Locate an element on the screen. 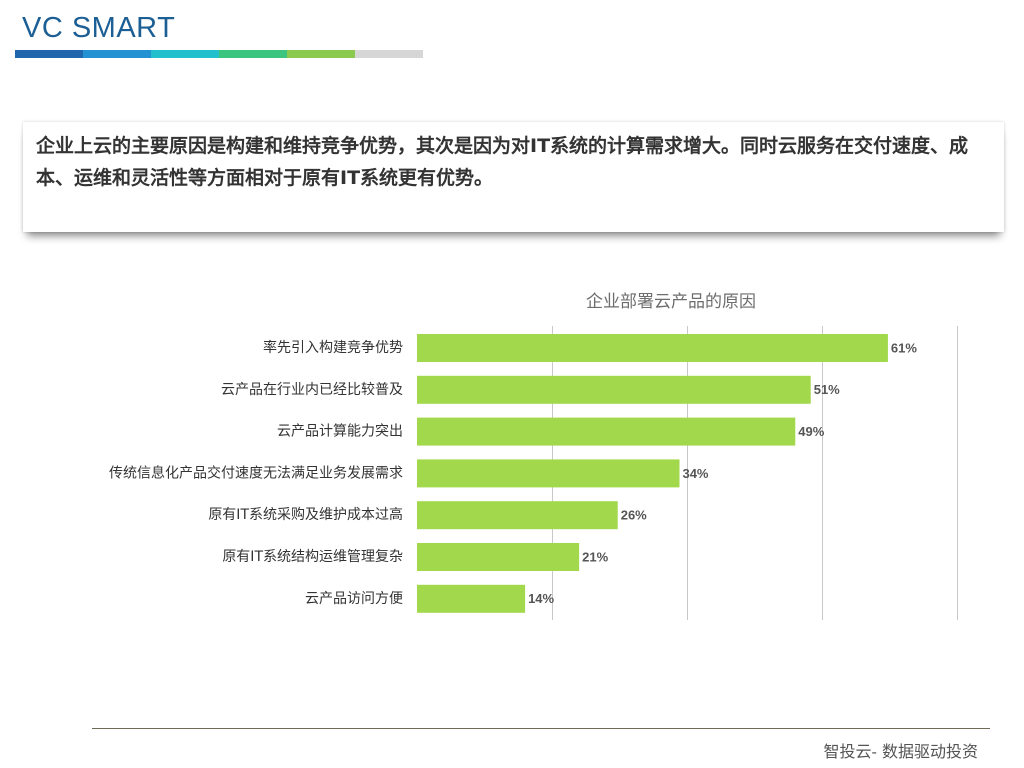 The width and height of the screenshot is (1024, 768). data-label: 21% is located at coordinates (595, 556).